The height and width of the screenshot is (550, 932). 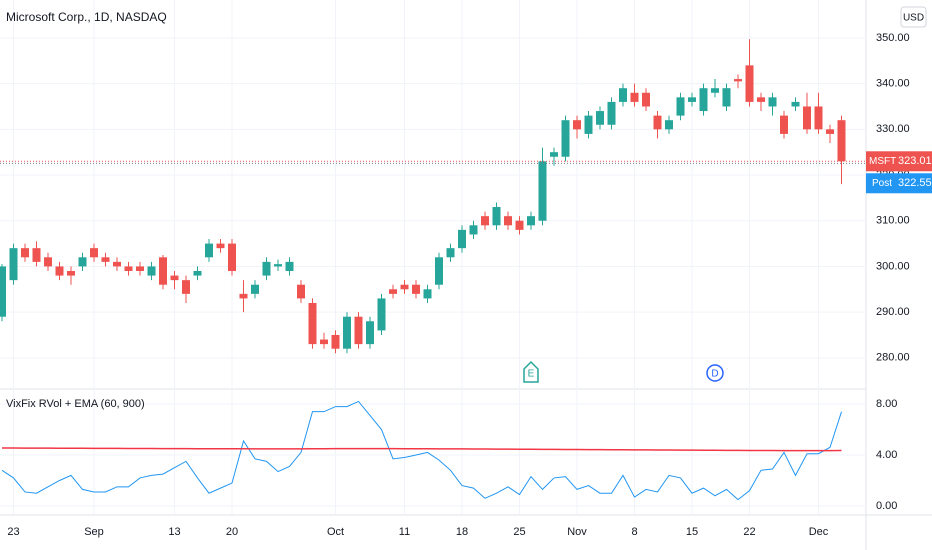 What do you see at coordinates (519, 532) in the screenshot?
I see `x-tick-label: 25` at bounding box center [519, 532].